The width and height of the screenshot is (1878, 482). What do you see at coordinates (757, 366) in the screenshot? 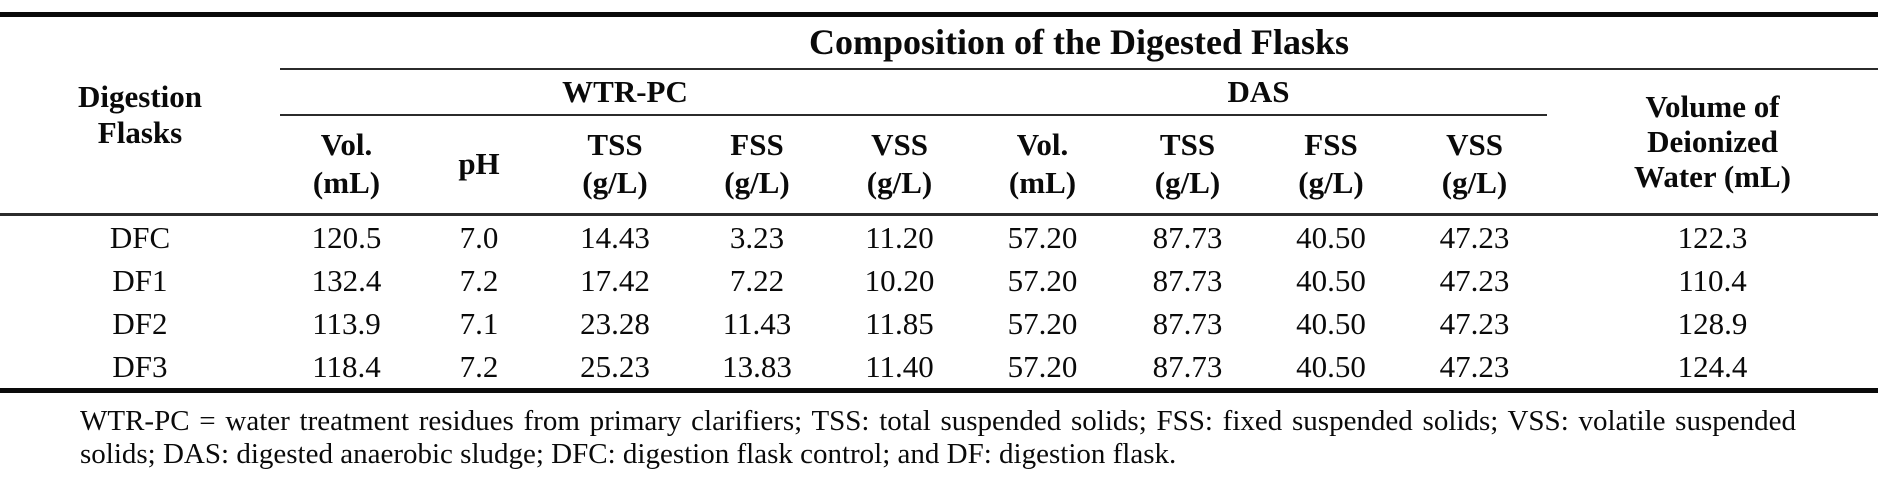
I see `cell-wtrpc-fss: 13.83` at bounding box center [757, 366].